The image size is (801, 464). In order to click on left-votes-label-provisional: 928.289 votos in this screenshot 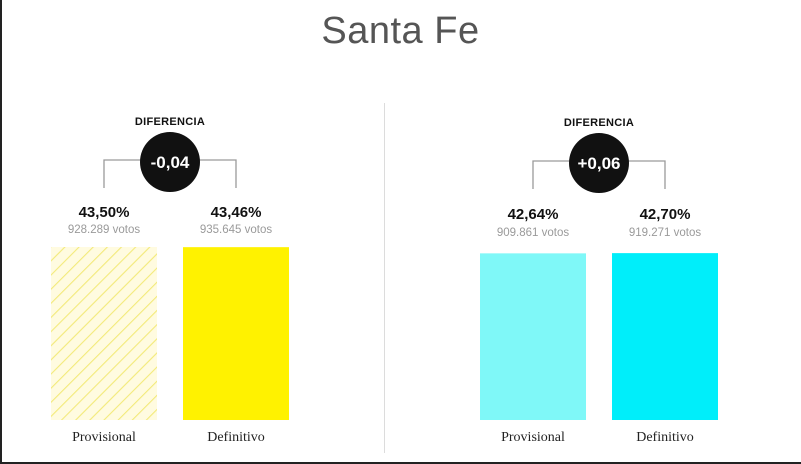, I will do `click(104, 230)`.